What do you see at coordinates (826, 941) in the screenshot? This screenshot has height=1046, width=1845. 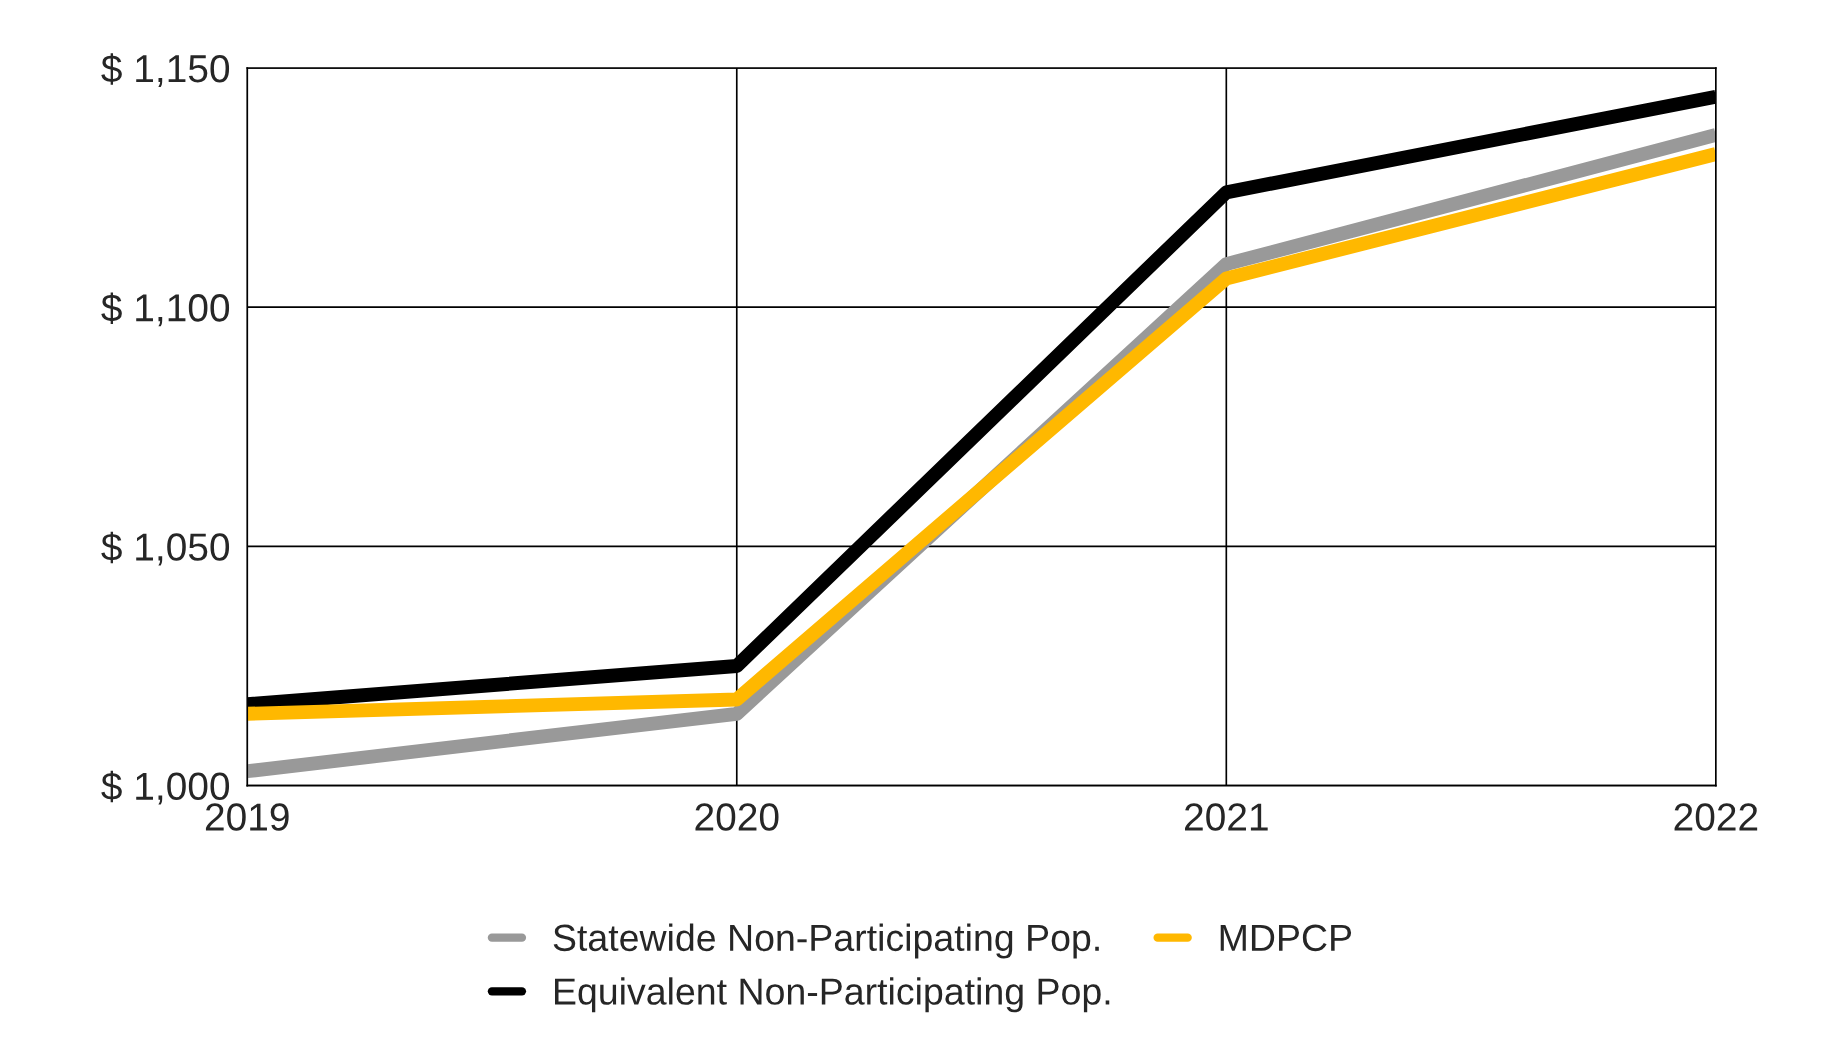 I see `legend-label: Statewide Non-Participating Pop.` at bounding box center [826, 941].